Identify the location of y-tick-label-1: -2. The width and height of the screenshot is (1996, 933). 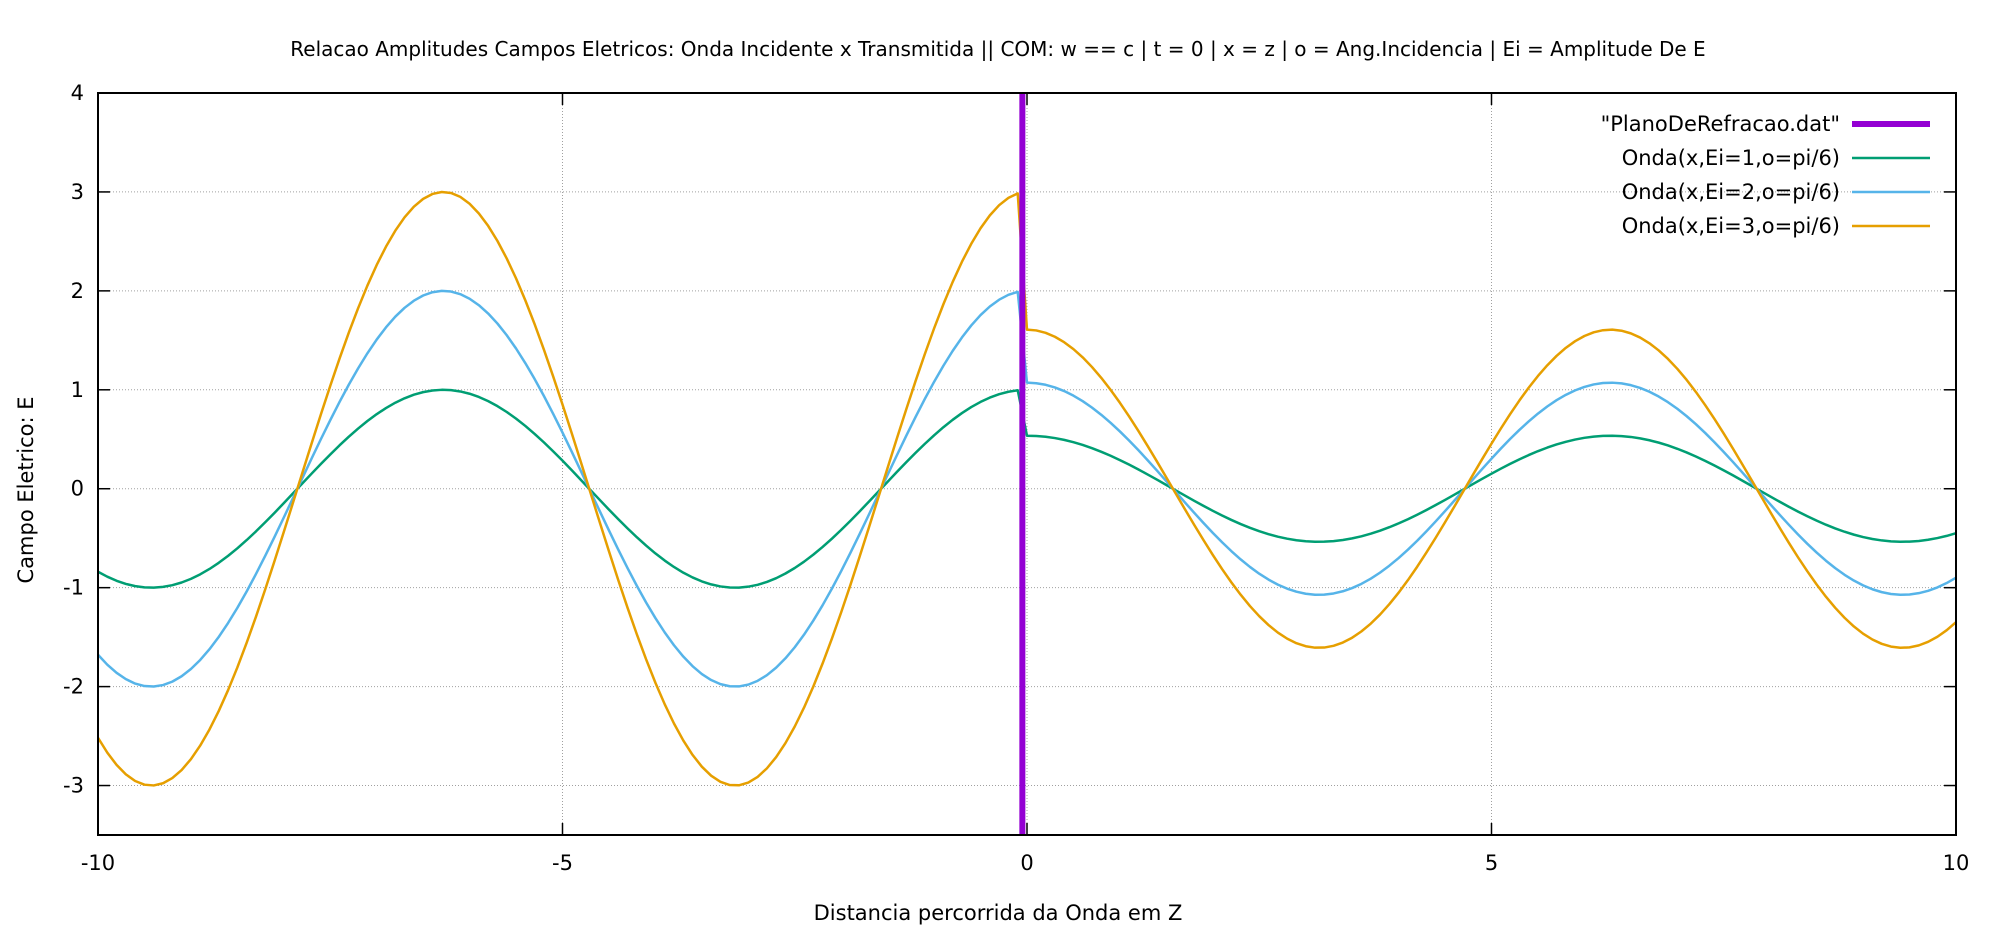
(73, 687).